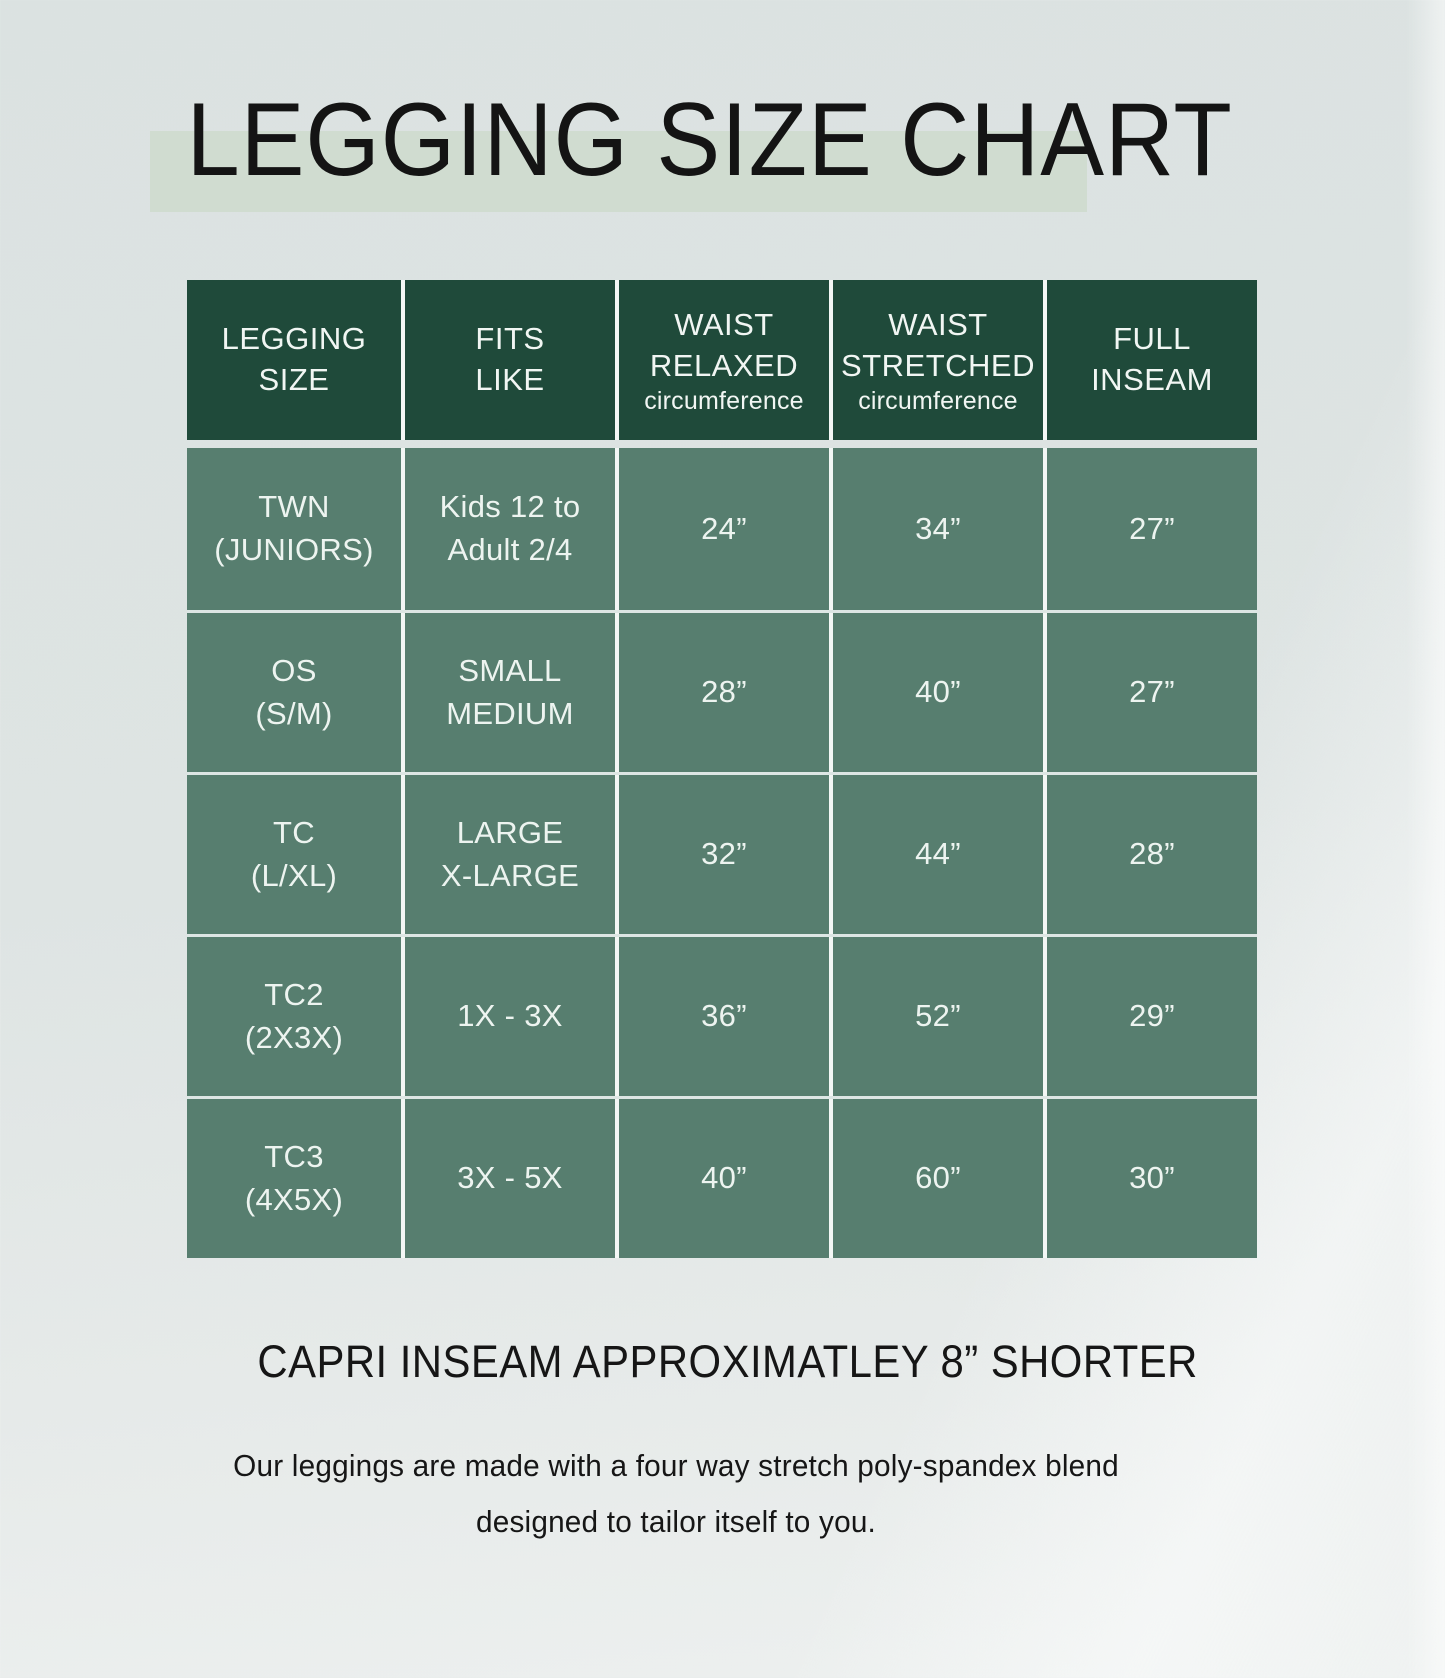  I want to click on cell-fits-like: 3X - 5X, so click(508, 1178).